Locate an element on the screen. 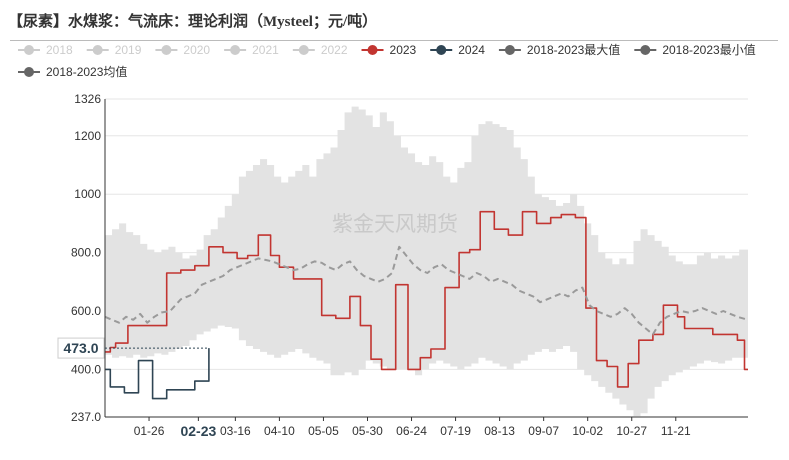 The image size is (789, 460). y-tick-label: 600.0 is located at coordinates (86, 311).